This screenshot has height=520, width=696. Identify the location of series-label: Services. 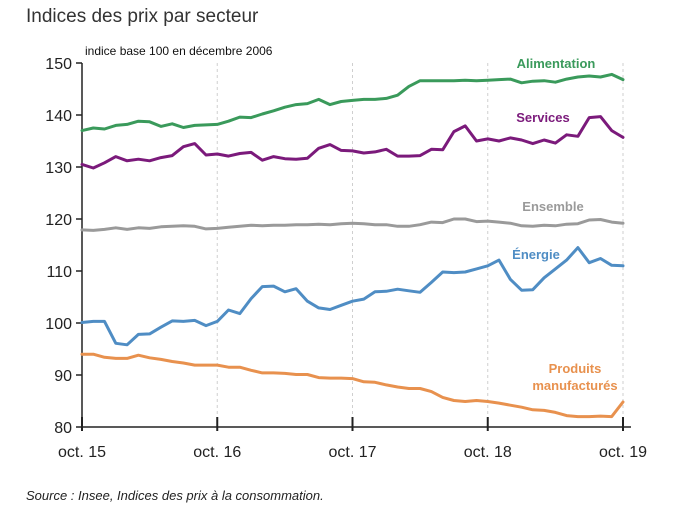
(543, 117).